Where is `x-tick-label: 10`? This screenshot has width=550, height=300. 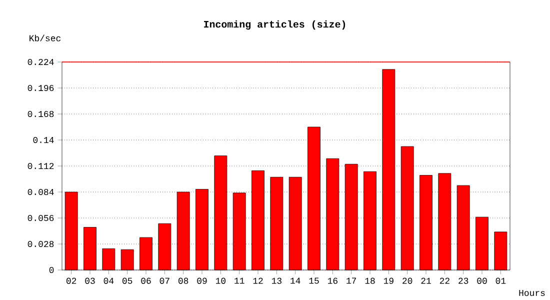
x-tick-label: 10 is located at coordinates (221, 281).